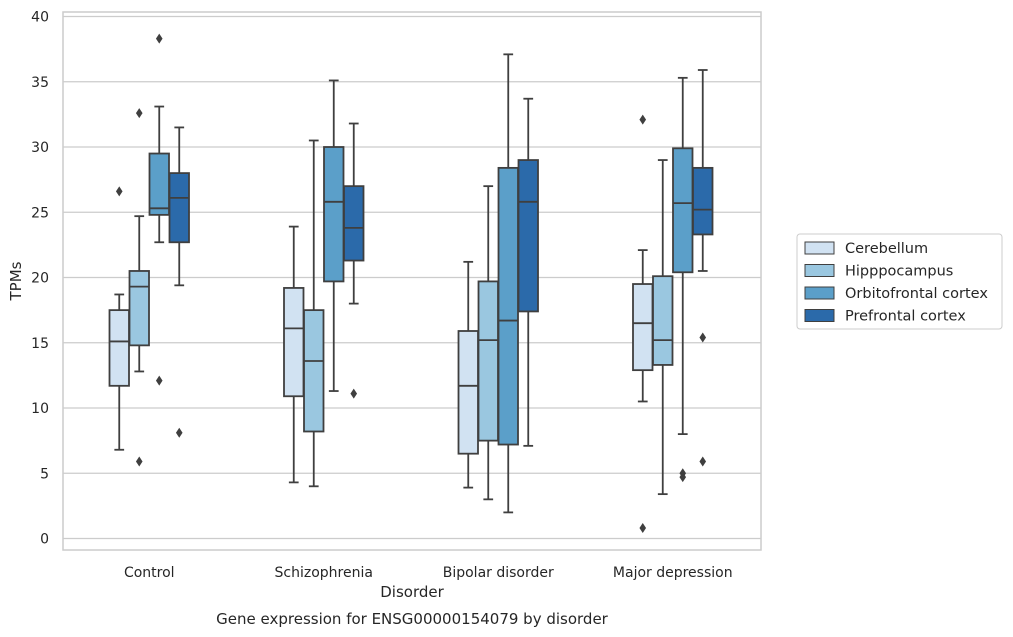 The height and width of the screenshot is (637, 1013). I want to click on x-tick-label: Bipolar disorder, so click(498, 573).